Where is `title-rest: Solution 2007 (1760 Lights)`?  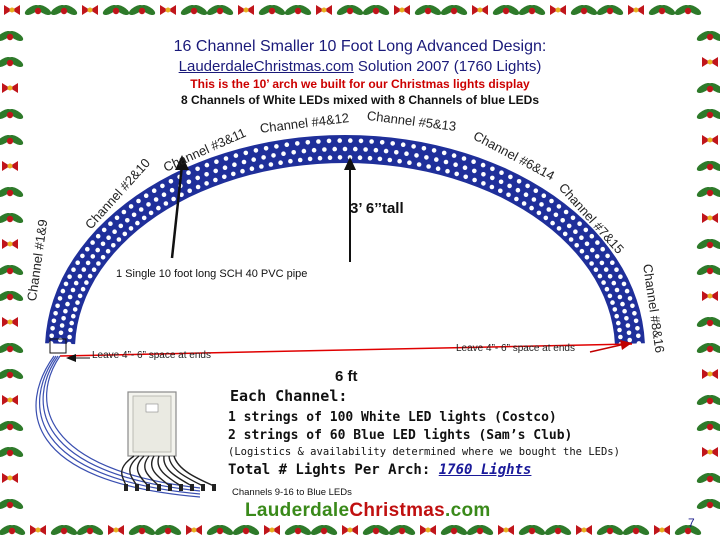
title-rest: Solution 2007 (1760 Lights) is located at coordinates (447, 66).